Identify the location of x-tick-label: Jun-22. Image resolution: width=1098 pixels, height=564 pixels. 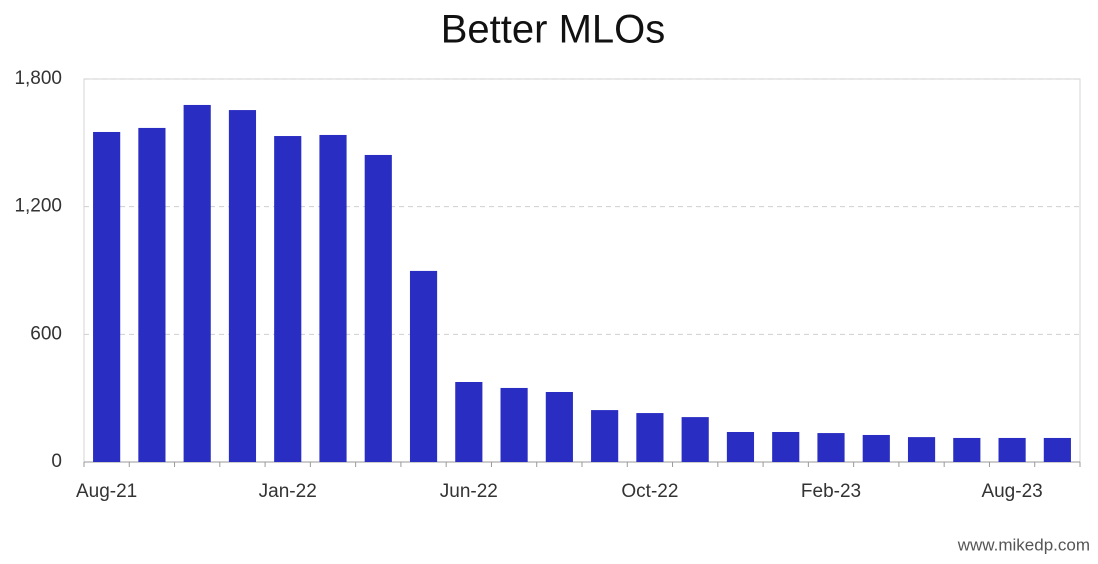
(469, 491).